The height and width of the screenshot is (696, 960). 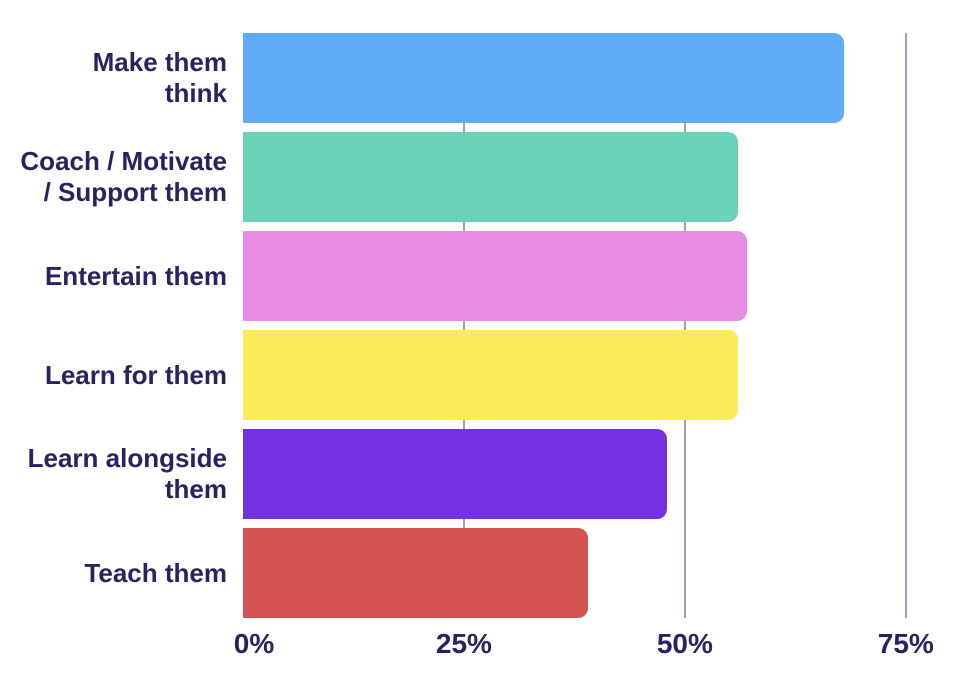 What do you see at coordinates (463, 643) in the screenshot?
I see `x-tick-label: 25%` at bounding box center [463, 643].